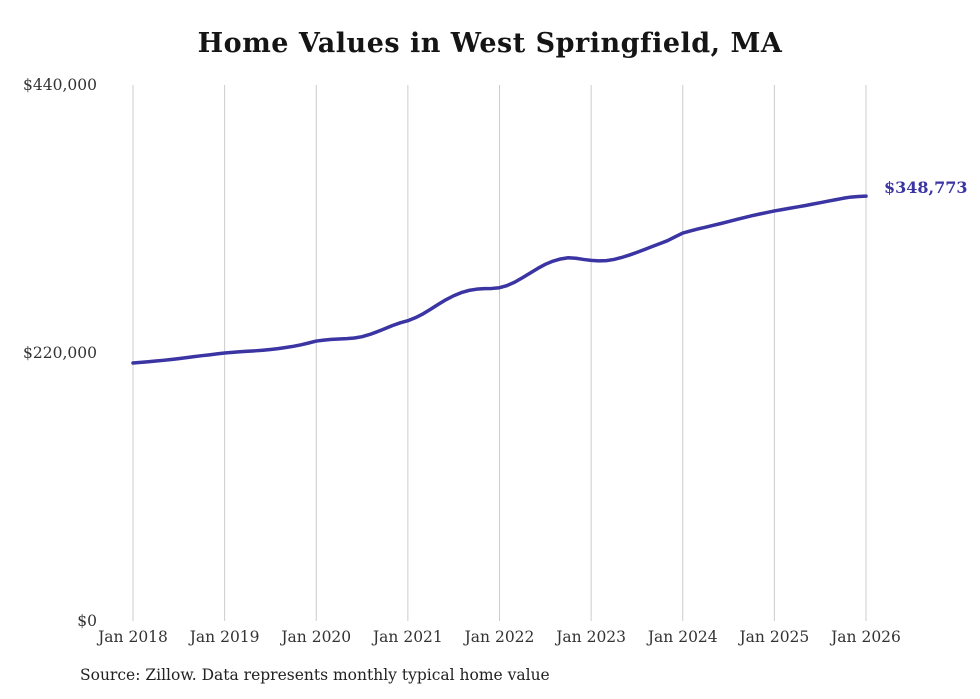 Image resolution: width=980 pixels, height=699 pixels. What do you see at coordinates (60, 353) in the screenshot?
I see `y-axis-tick-label: $220,000` at bounding box center [60, 353].